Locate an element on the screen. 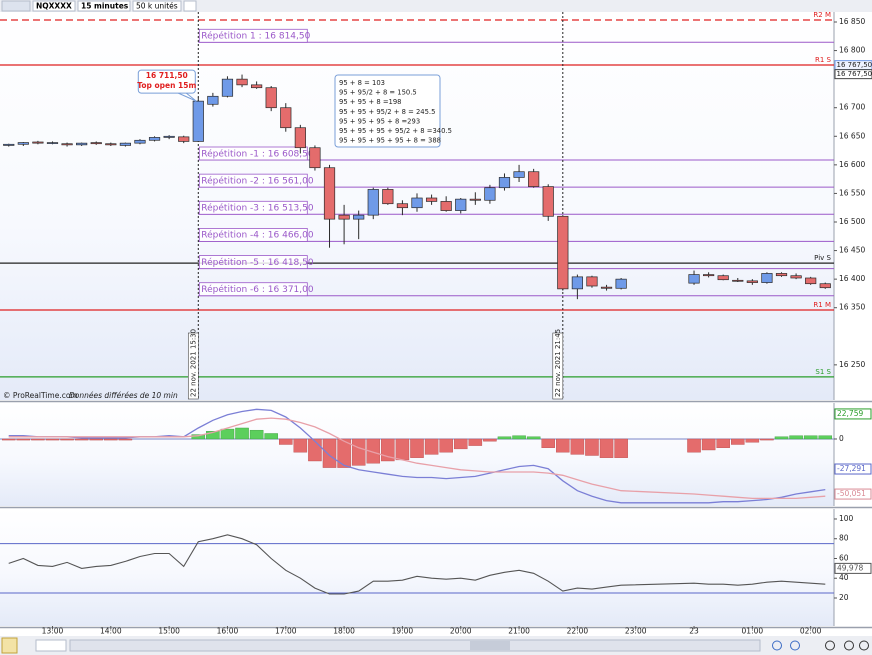  price-box-label: 16 767,50 is located at coordinates (854, 74).